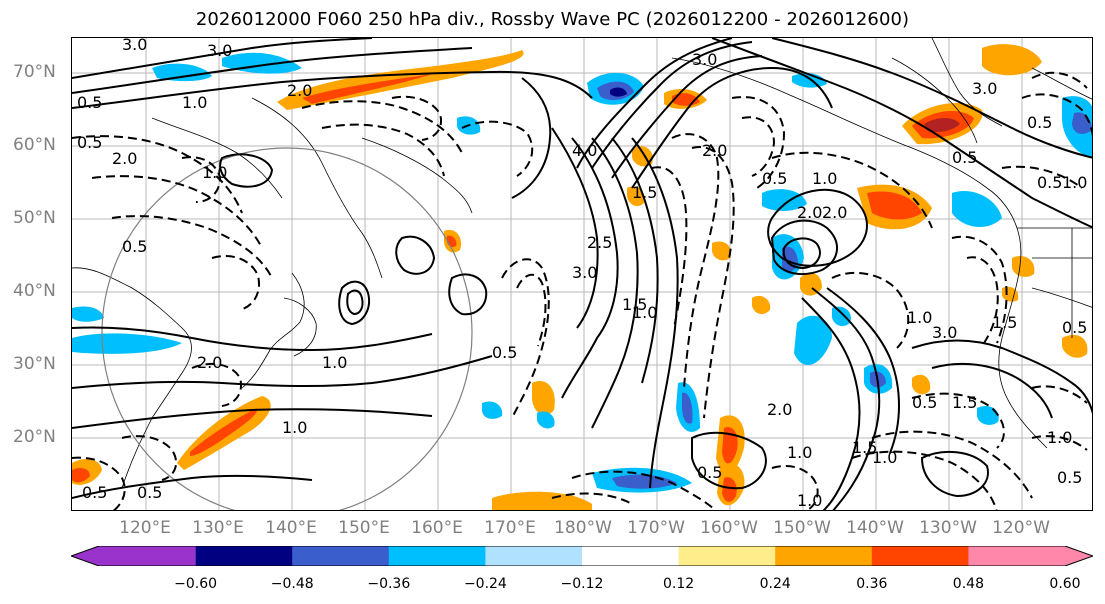 The height and width of the screenshot is (604, 1105). I want to click on colorbar-tick-label: 0.36, so click(872, 584).